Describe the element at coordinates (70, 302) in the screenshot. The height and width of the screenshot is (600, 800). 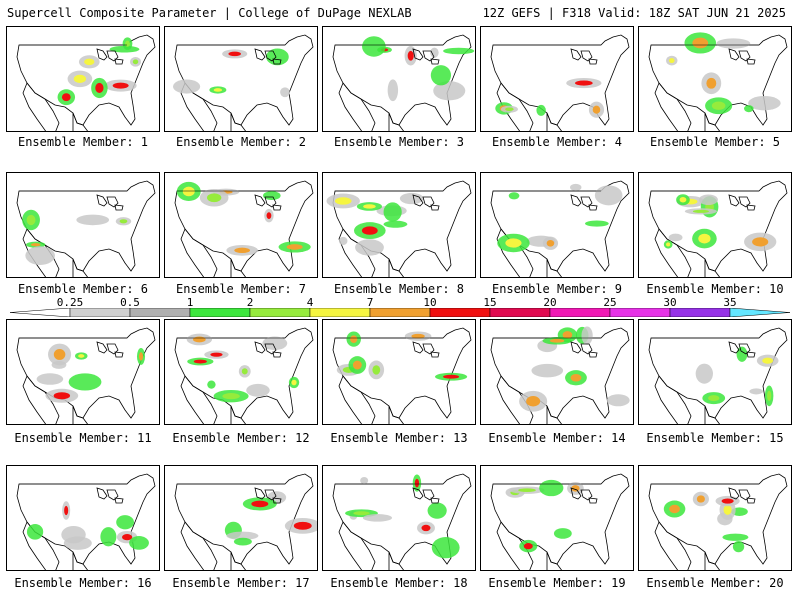
I see `colorbar-tick-label: 0.25` at that location.